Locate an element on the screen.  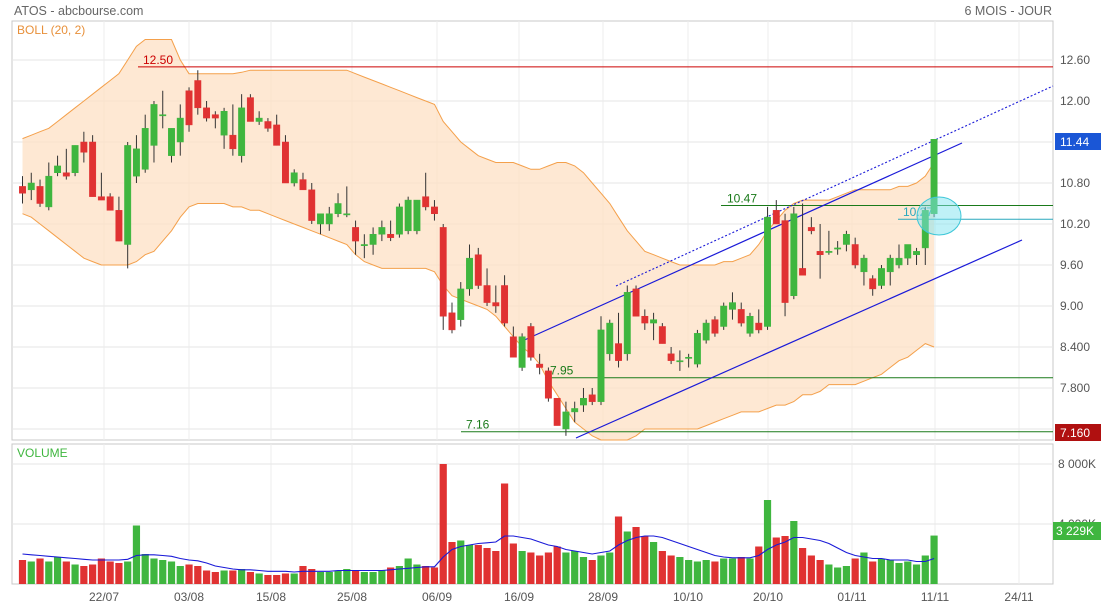
price-tick-label: 8.400 is located at coordinates (1075, 347).